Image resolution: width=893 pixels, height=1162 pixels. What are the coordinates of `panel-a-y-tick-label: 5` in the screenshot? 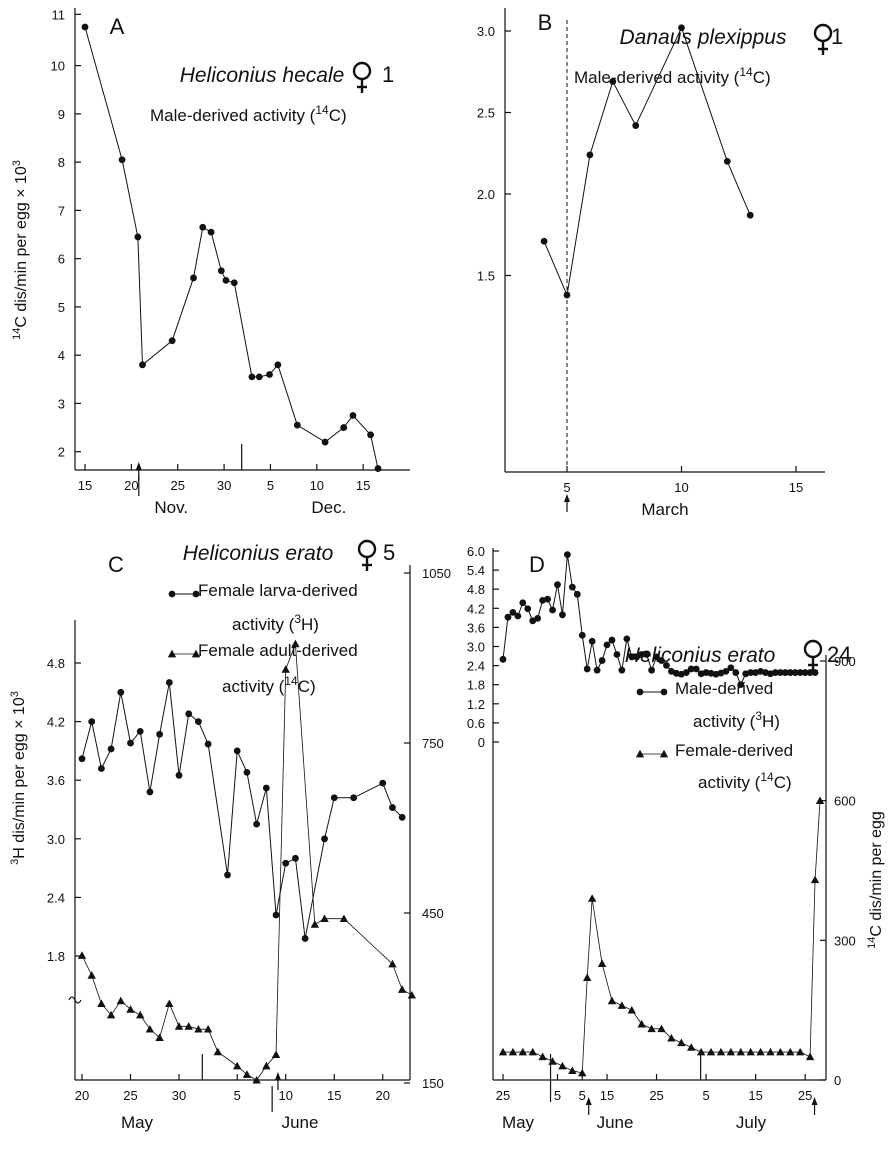 It's located at (61, 307).